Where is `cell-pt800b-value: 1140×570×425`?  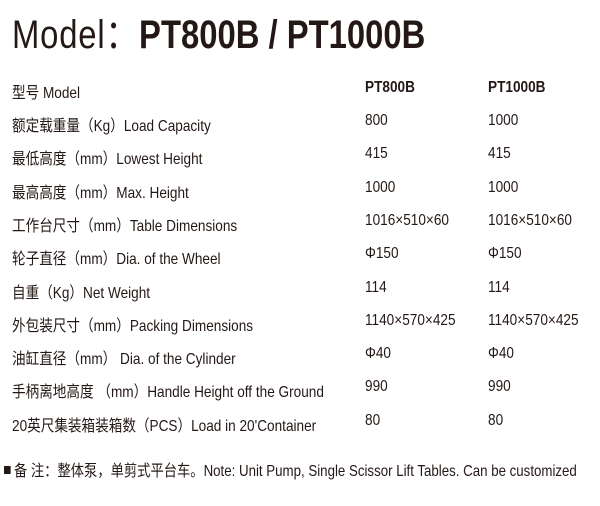 cell-pt800b-value: 1140×570×425 is located at coordinates (410, 320).